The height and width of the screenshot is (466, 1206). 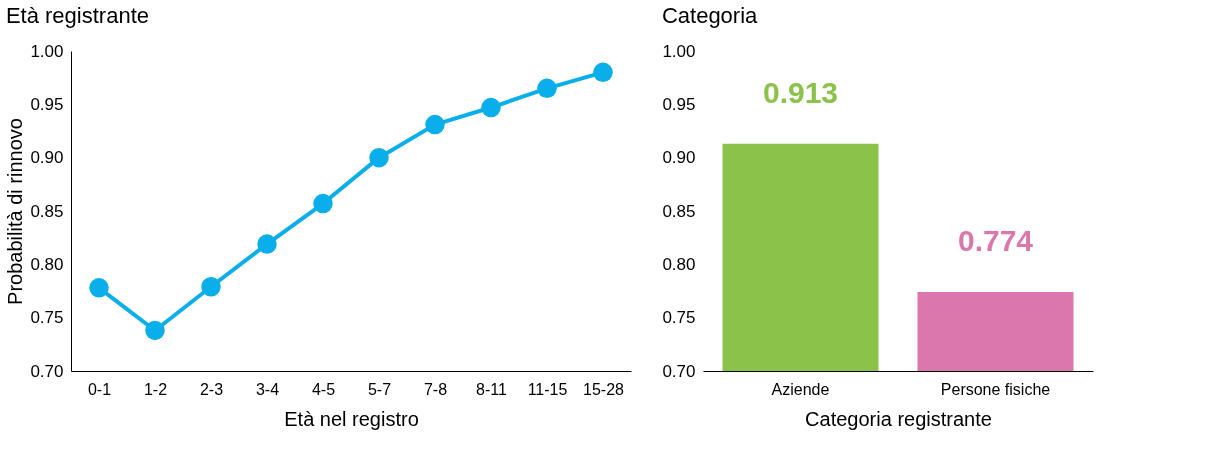 What do you see at coordinates (379, 389) in the screenshot?
I see `x-tick-label: 5-7` at bounding box center [379, 389].